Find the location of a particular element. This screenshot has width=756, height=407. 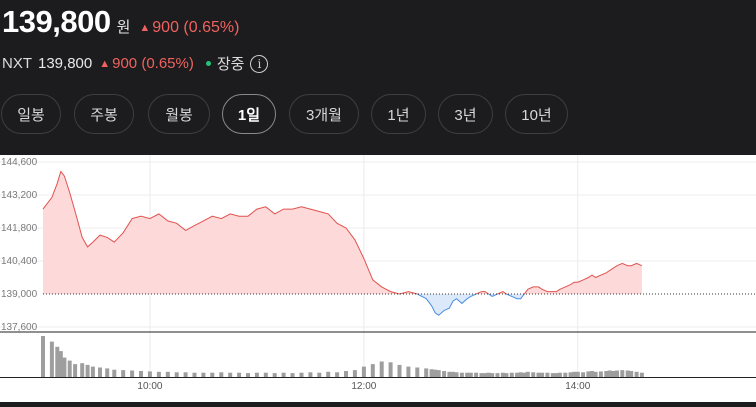

tab-1day: 1일 is located at coordinates (249, 114).